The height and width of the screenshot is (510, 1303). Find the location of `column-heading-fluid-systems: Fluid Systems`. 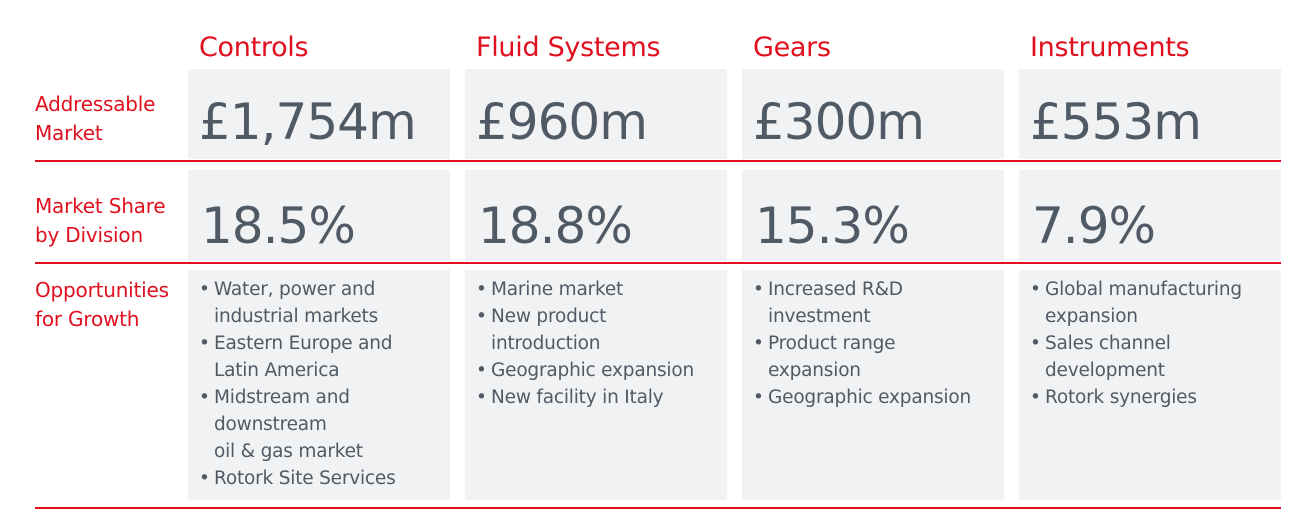

column-heading-fluid-systems: Fluid Systems is located at coordinates (568, 47).